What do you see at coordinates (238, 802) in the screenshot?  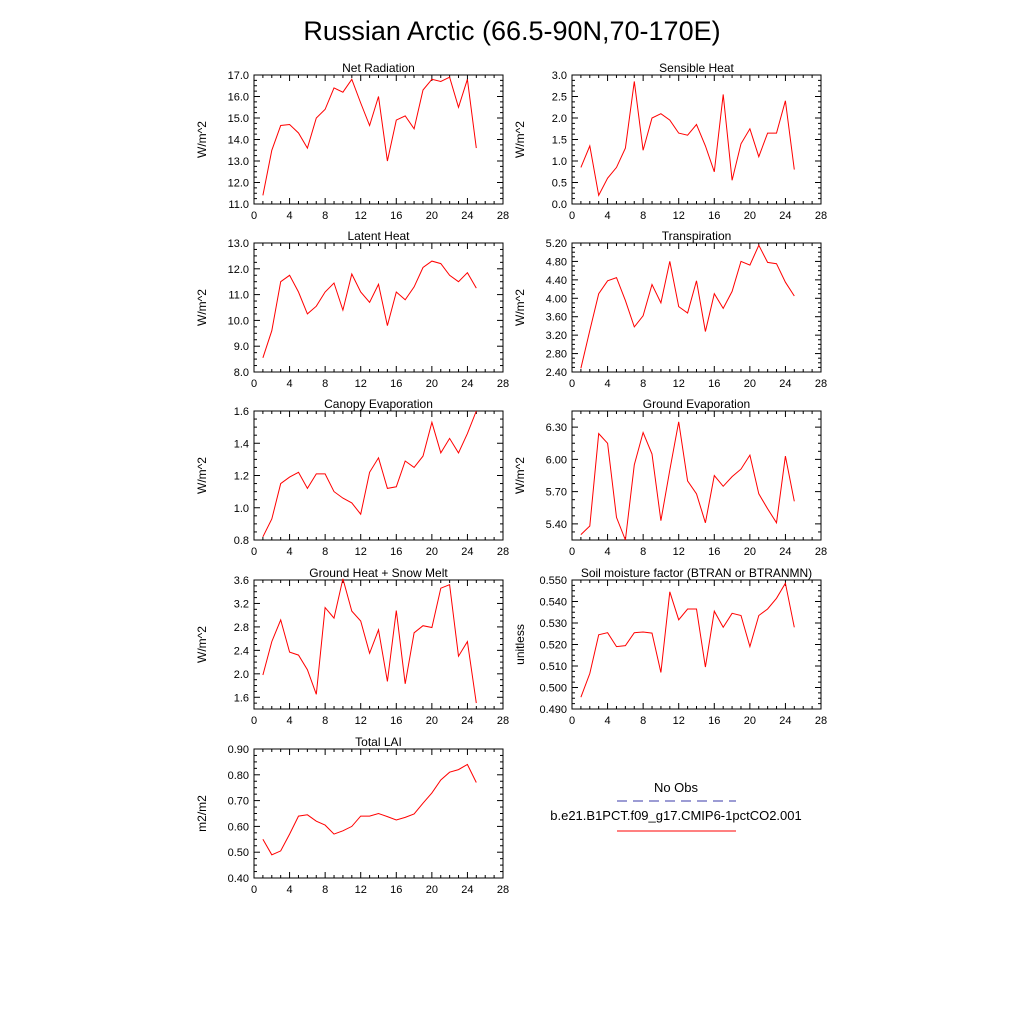 I see `y-tick-label: 0.70` at bounding box center [238, 802].